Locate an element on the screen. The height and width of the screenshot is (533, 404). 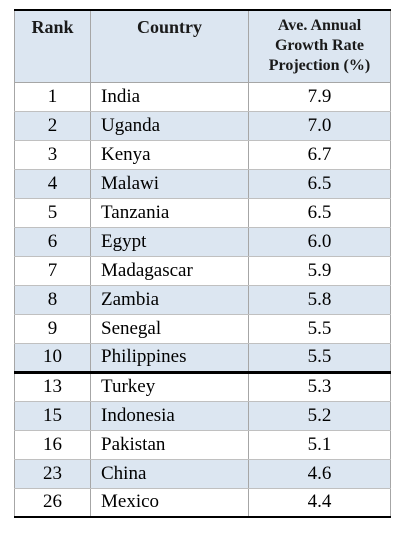
rank-cell: 10 is located at coordinates (52, 358).